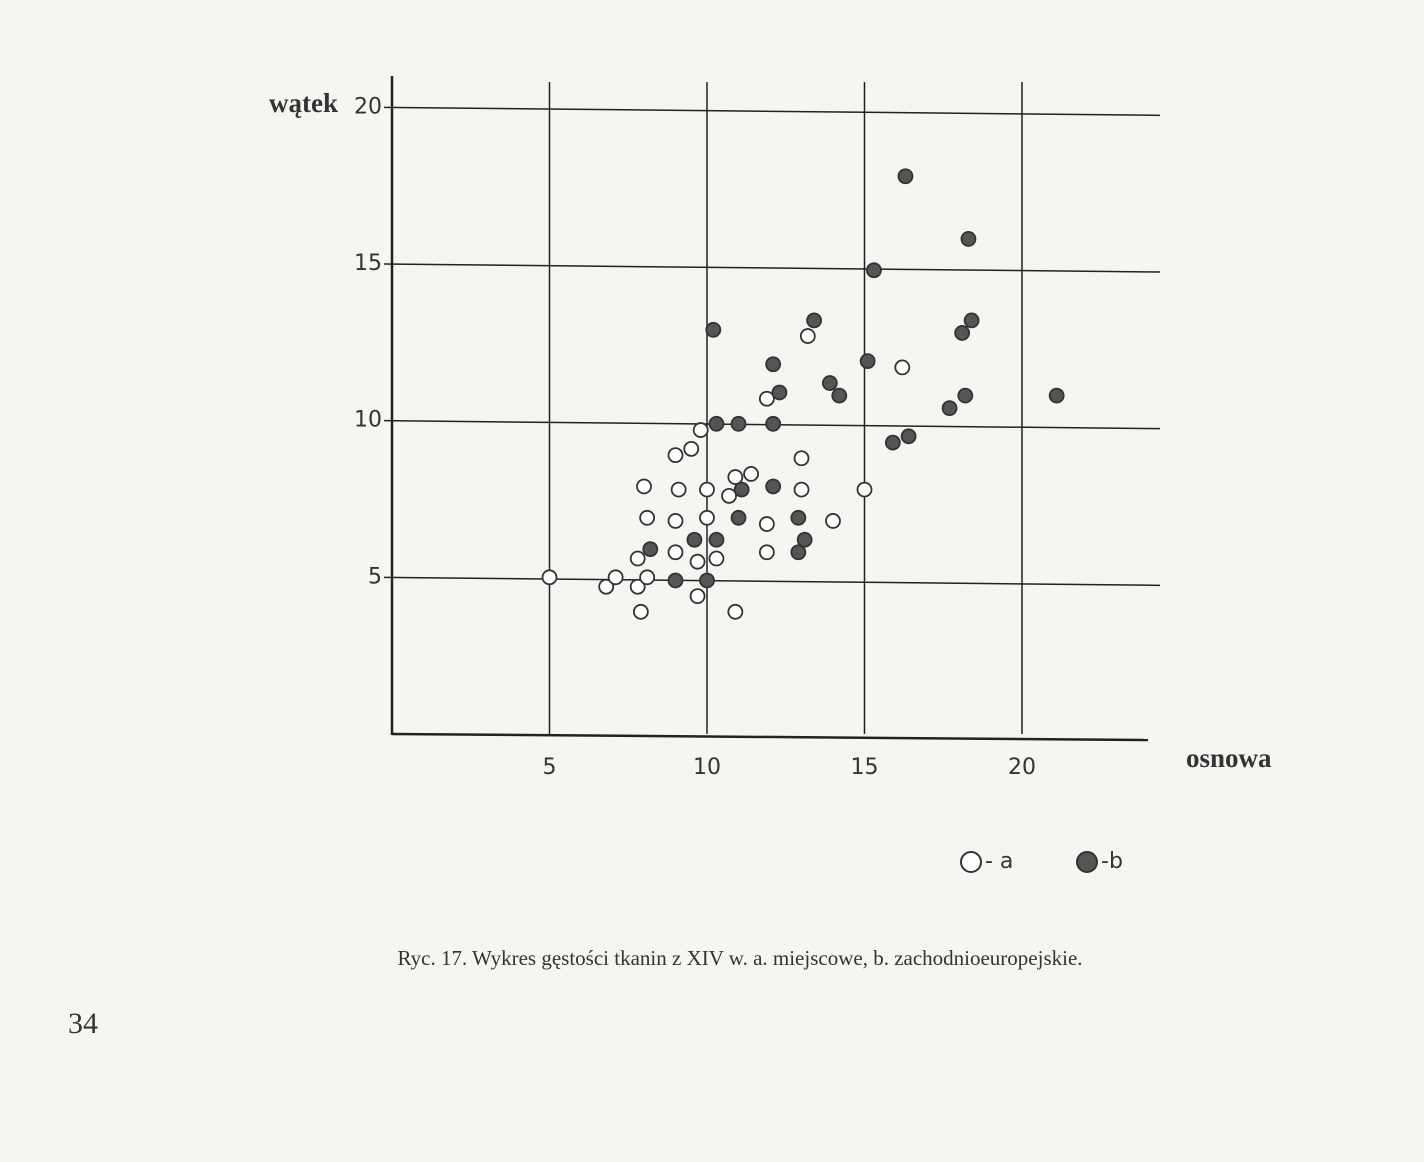  What do you see at coordinates (375, 576) in the screenshot?
I see `y-tick-label: 5` at bounding box center [375, 576].